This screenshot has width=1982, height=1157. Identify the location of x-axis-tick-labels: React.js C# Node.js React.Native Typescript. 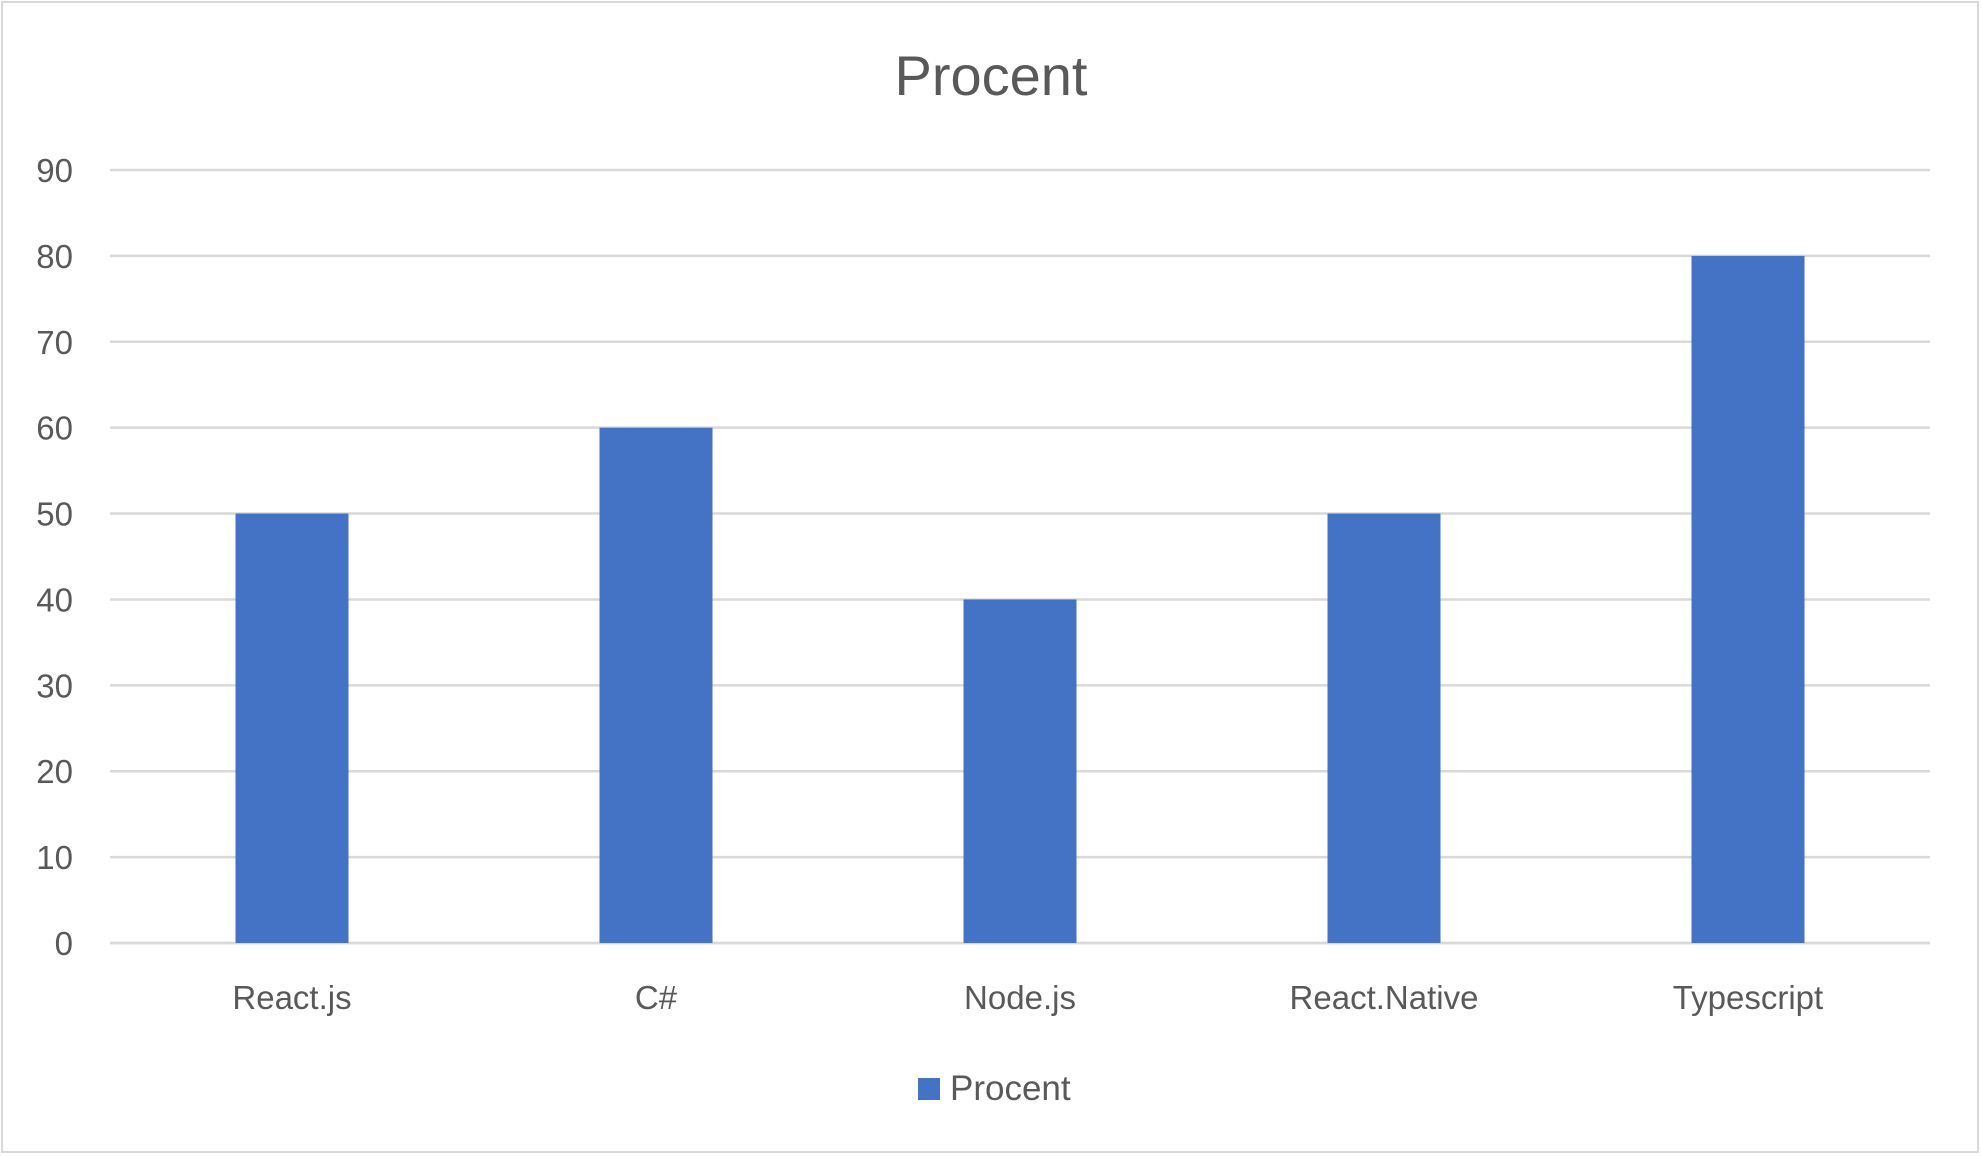
(1027, 997).